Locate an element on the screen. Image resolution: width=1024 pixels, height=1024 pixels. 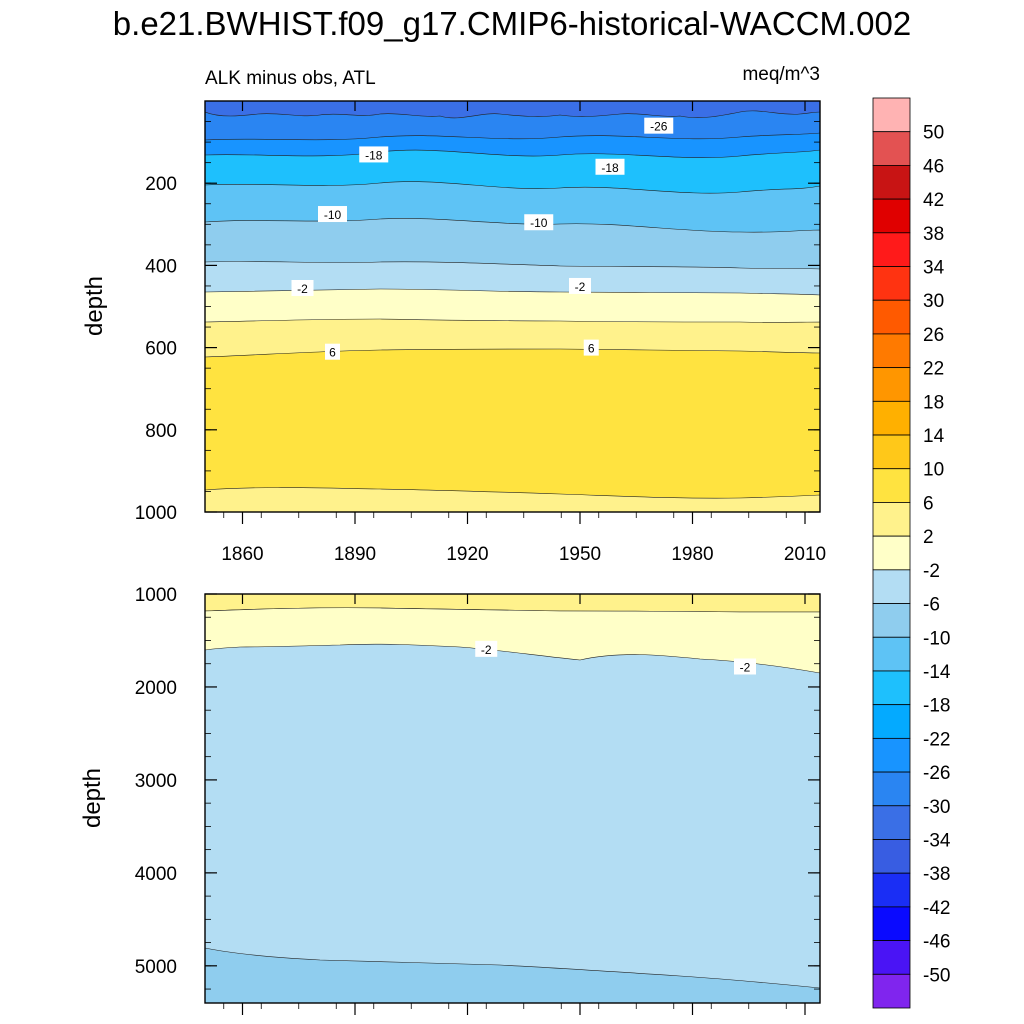
y-tick-label: 4000 is located at coordinates (156, 874).